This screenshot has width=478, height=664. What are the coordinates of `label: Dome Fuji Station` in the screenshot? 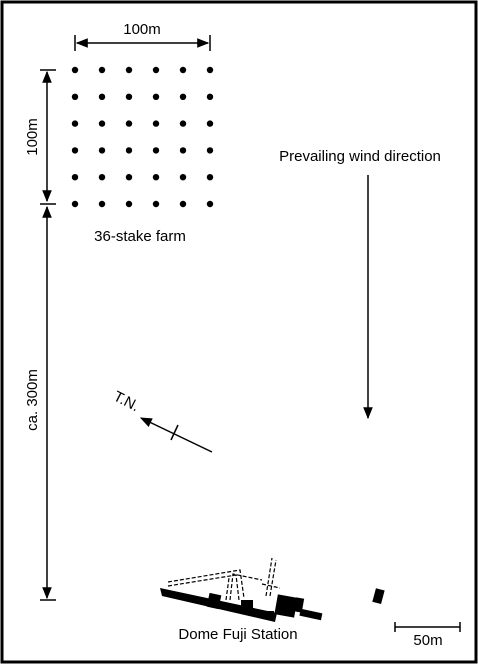 It's located at (237, 634).